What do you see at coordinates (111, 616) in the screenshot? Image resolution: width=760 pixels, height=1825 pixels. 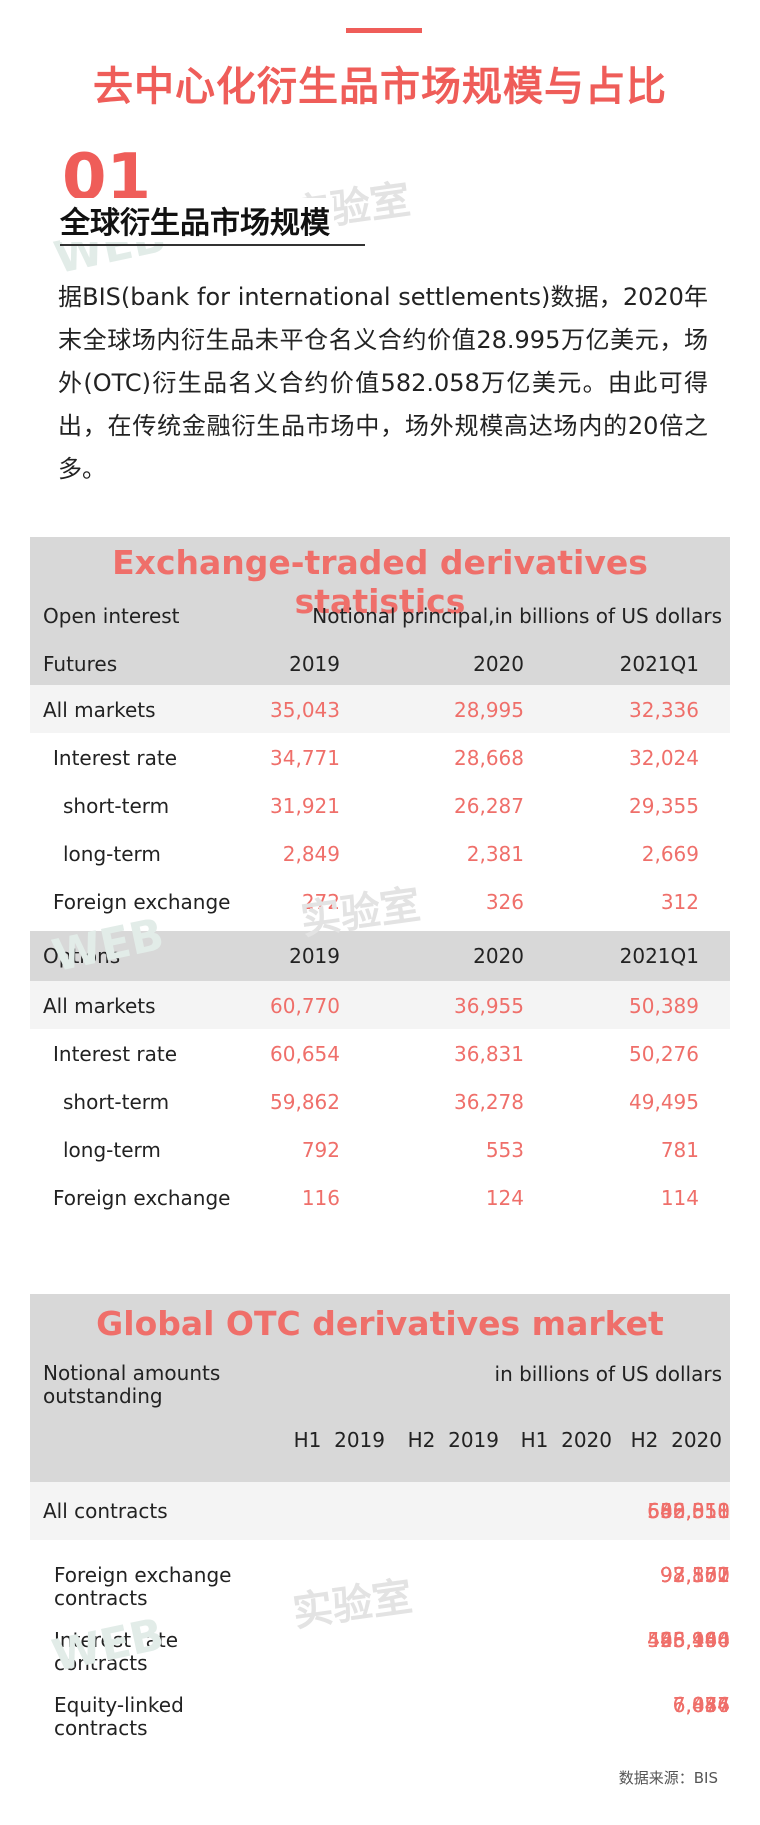 I see `etd-header-left: Open interest` at bounding box center [111, 616].